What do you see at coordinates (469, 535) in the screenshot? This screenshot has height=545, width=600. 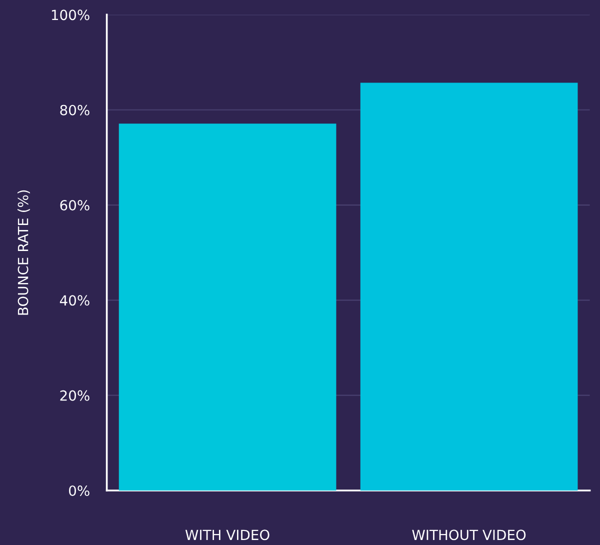 I see `x-tick-label: WITHOUT VIDEO` at bounding box center [469, 535].